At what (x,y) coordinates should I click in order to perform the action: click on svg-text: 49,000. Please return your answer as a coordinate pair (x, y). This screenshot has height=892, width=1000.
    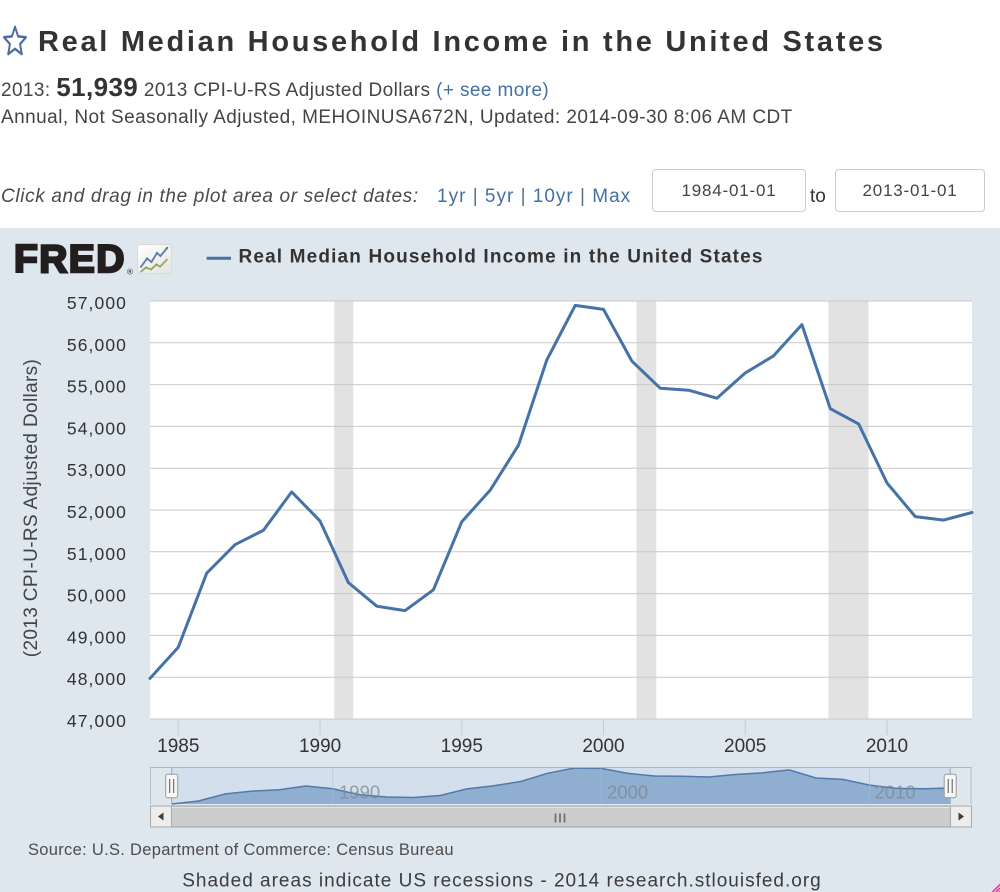
    Looking at the image, I should click on (97, 637).